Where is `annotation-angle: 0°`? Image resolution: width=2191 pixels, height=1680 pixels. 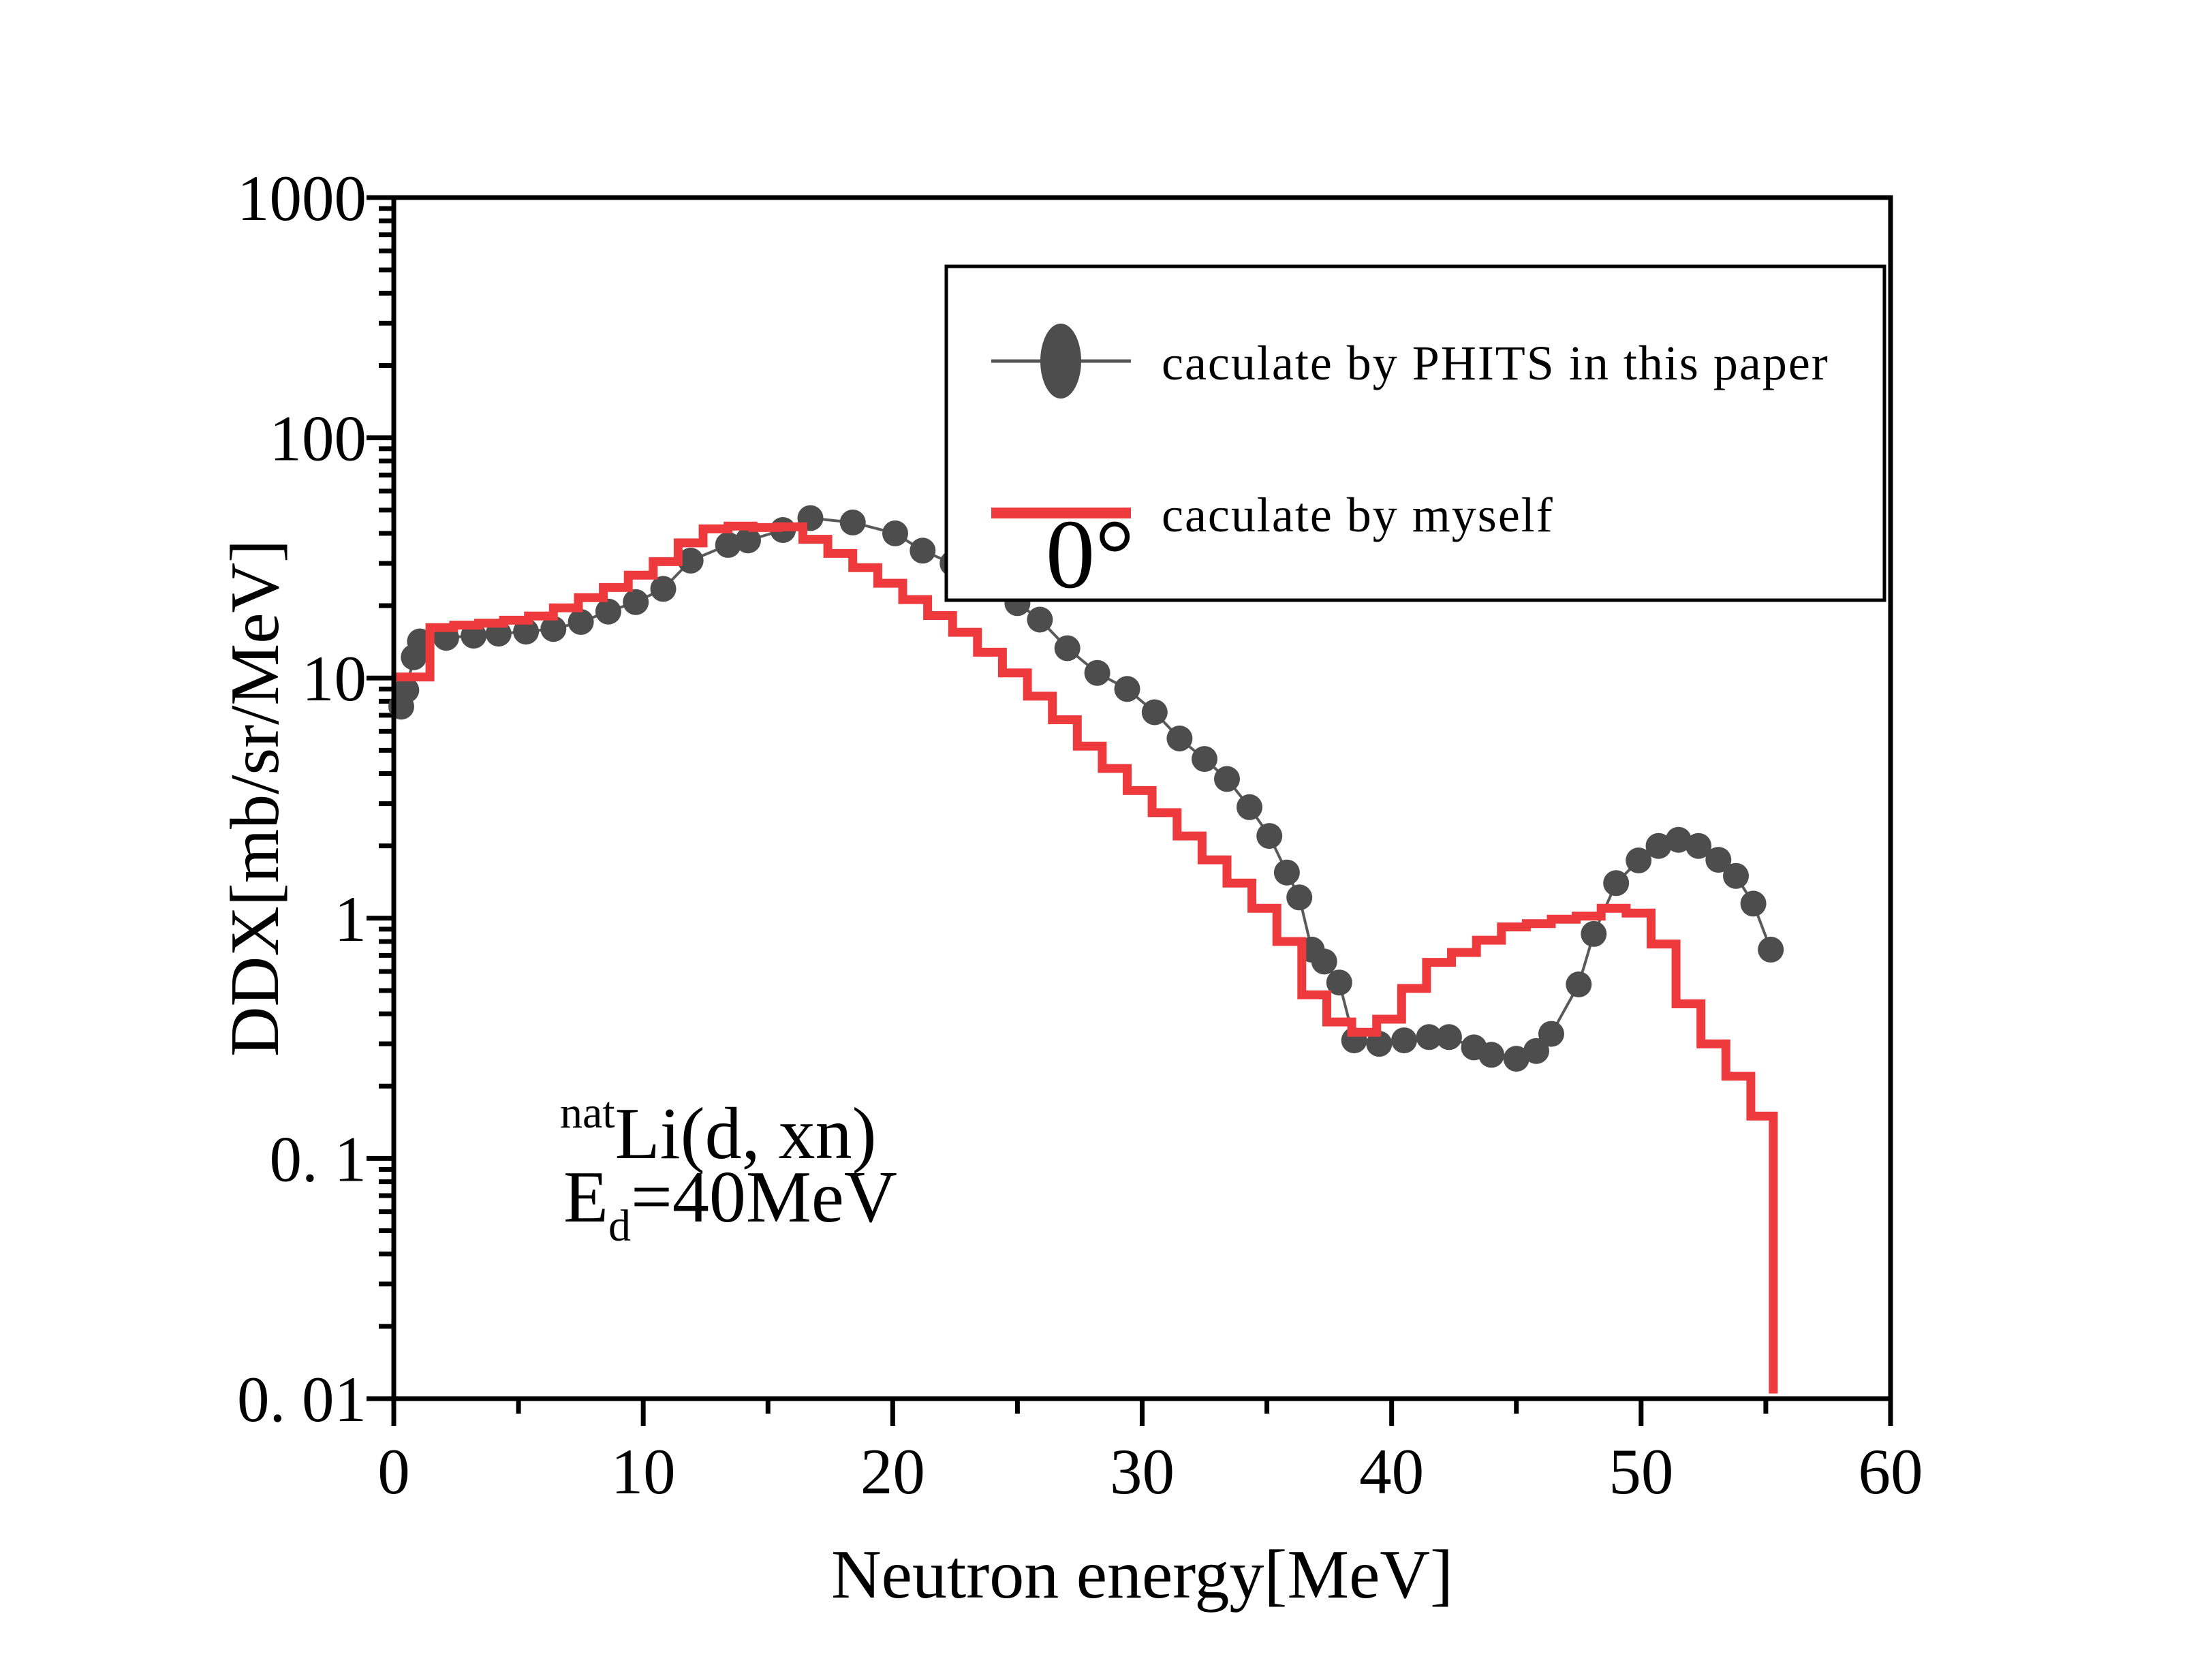
annotation-angle: 0° is located at coordinates (1090, 554).